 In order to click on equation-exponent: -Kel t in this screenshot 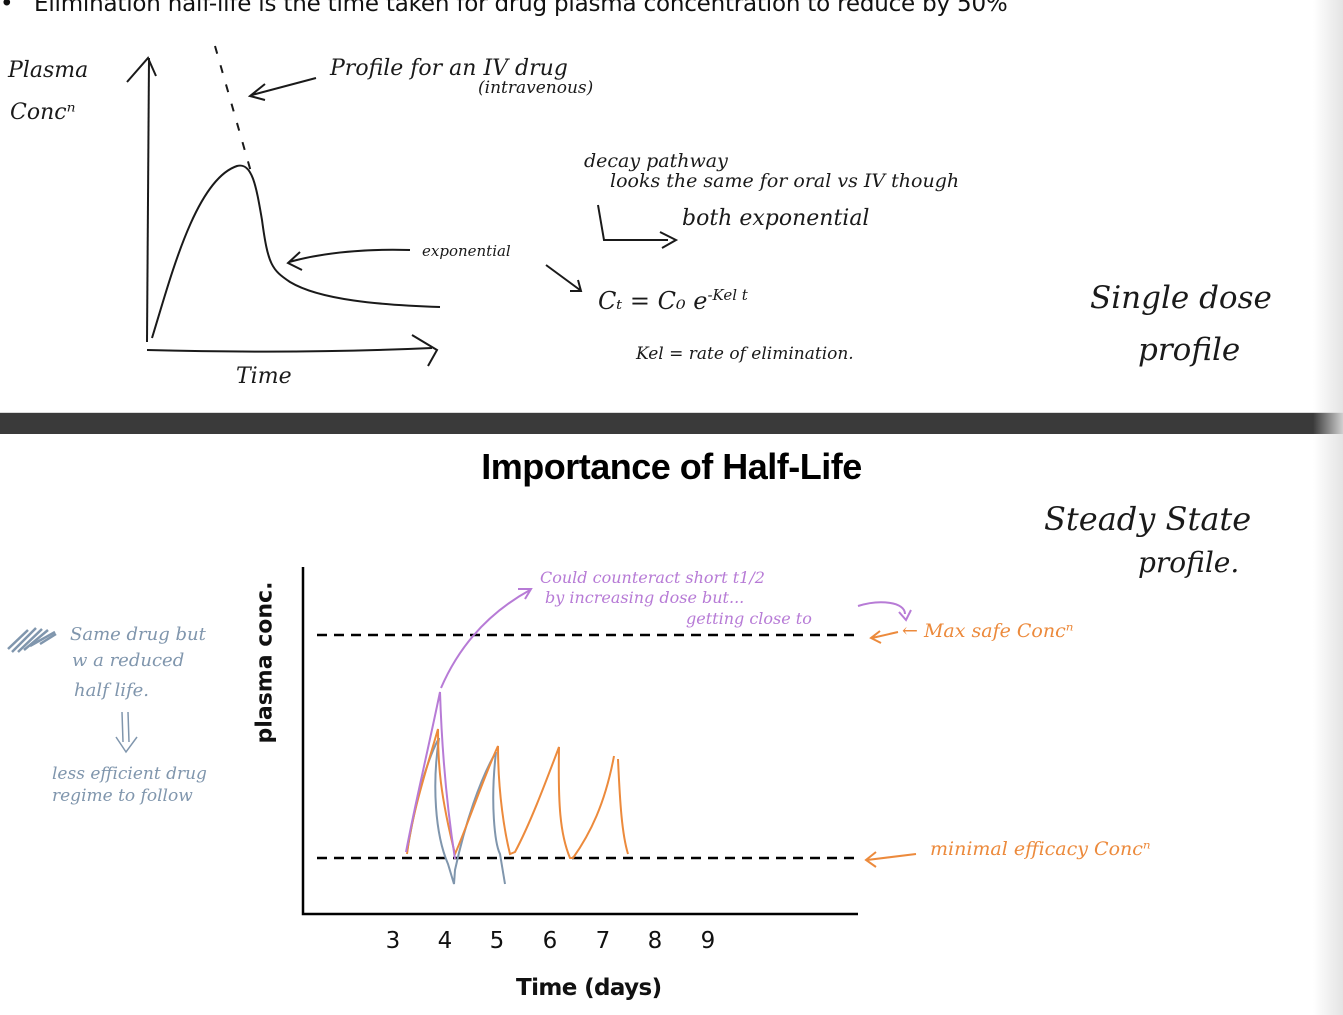, I will do `click(727, 295)`.